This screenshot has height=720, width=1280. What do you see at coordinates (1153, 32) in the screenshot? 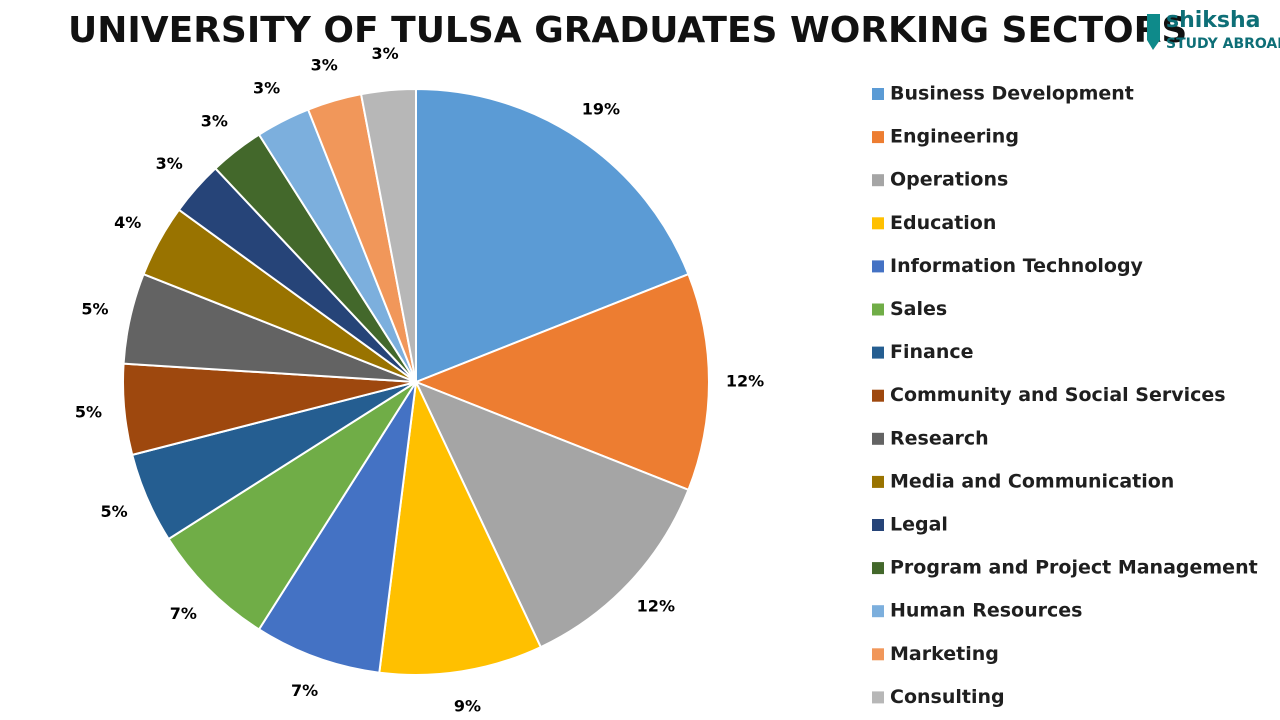
I see `logo-icon` at bounding box center [1153, 32].